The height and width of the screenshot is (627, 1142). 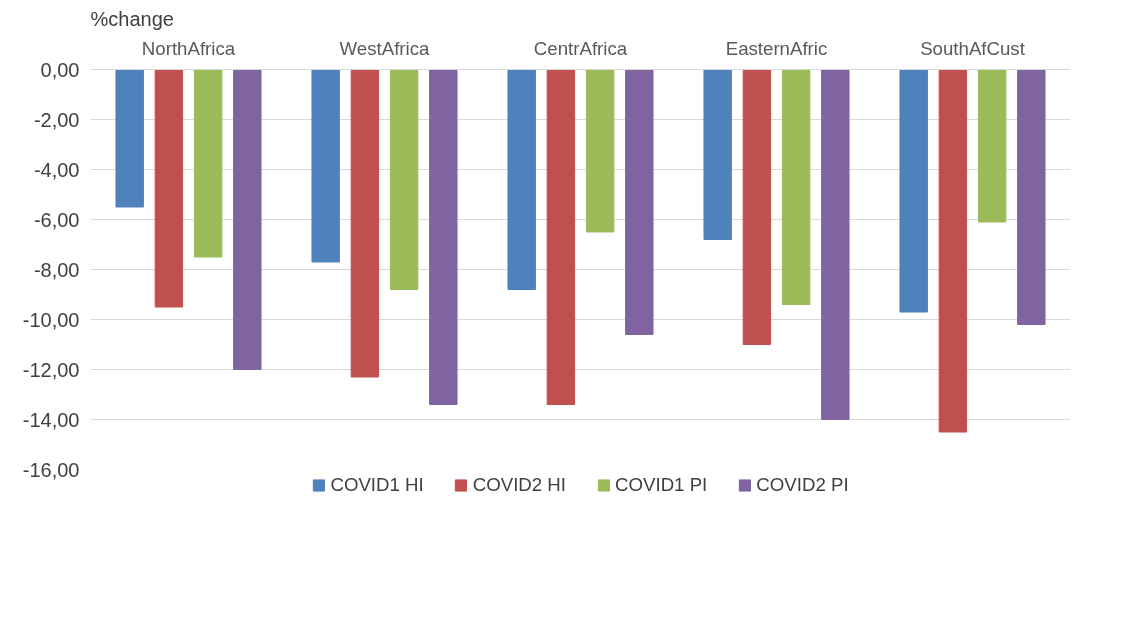 What do you see at coordinates (51, 319) in the screenshot?
I see `y-tick-label: -10,00` at bounding box center [51, 319].